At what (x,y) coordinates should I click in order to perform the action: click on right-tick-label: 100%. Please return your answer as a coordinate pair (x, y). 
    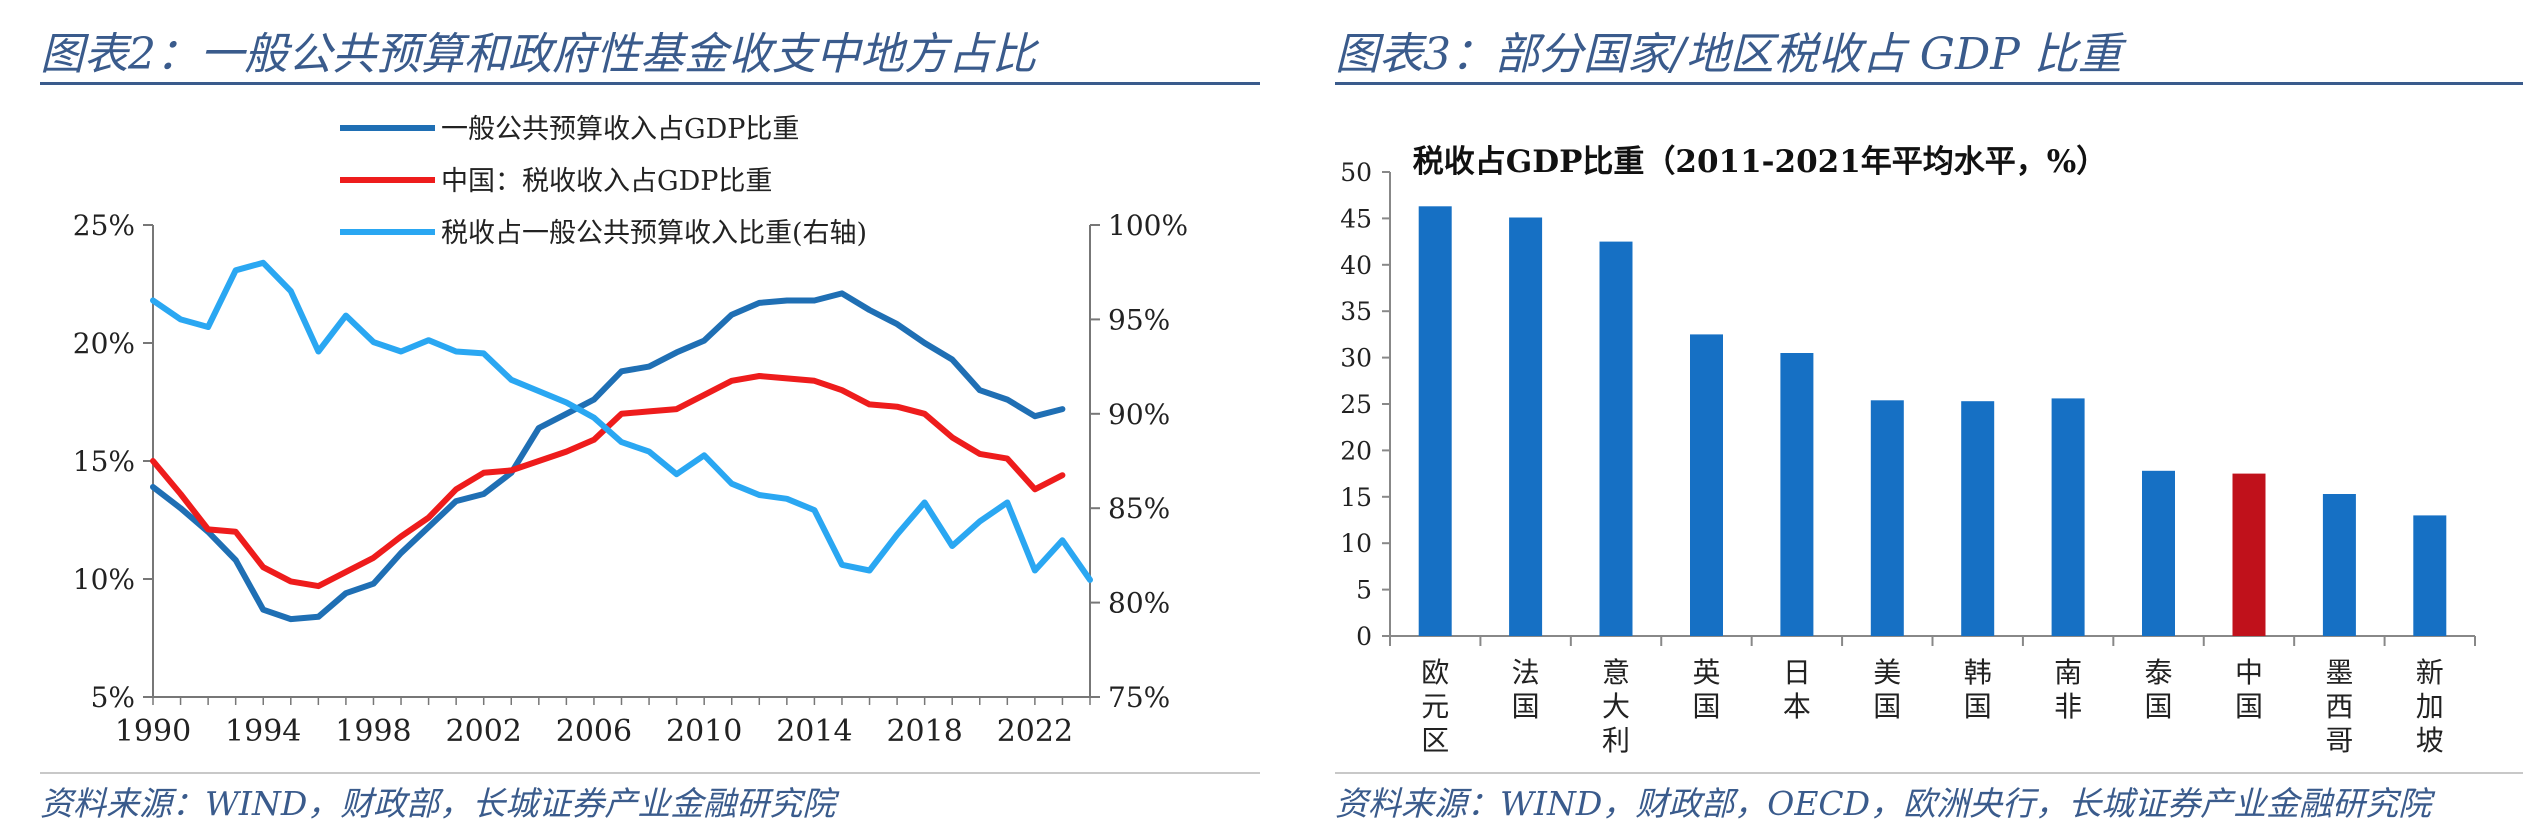
    Looking at the image, I should click on (1148, 225).